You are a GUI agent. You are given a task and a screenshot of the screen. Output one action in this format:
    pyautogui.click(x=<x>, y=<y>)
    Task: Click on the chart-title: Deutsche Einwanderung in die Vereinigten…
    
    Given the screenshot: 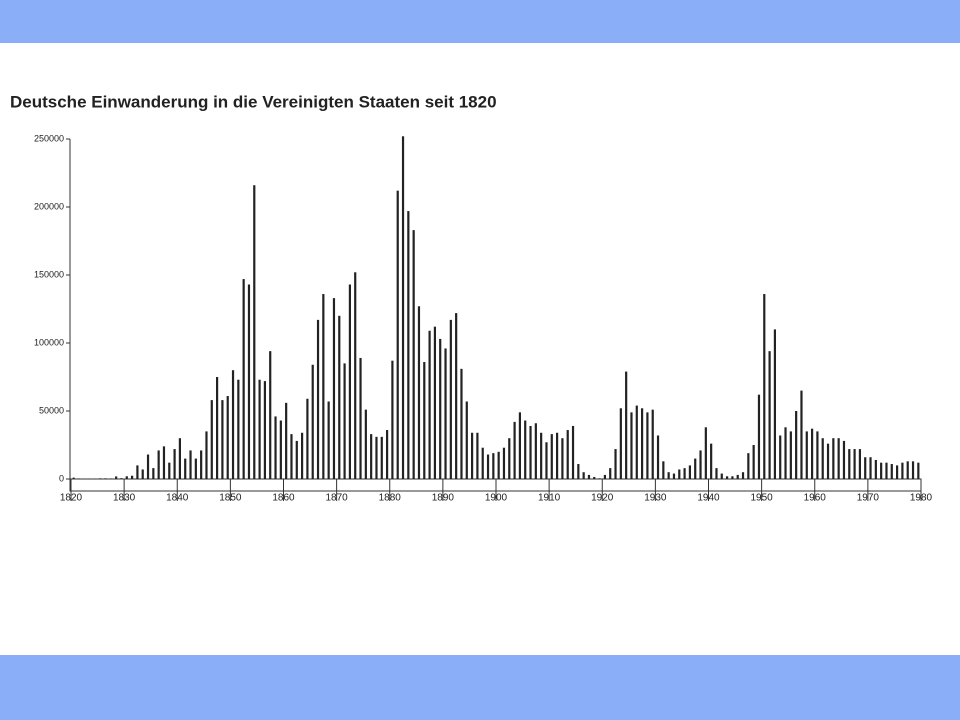 What is the action you would take?
    pyautogui.click(x=253, y=101)
    